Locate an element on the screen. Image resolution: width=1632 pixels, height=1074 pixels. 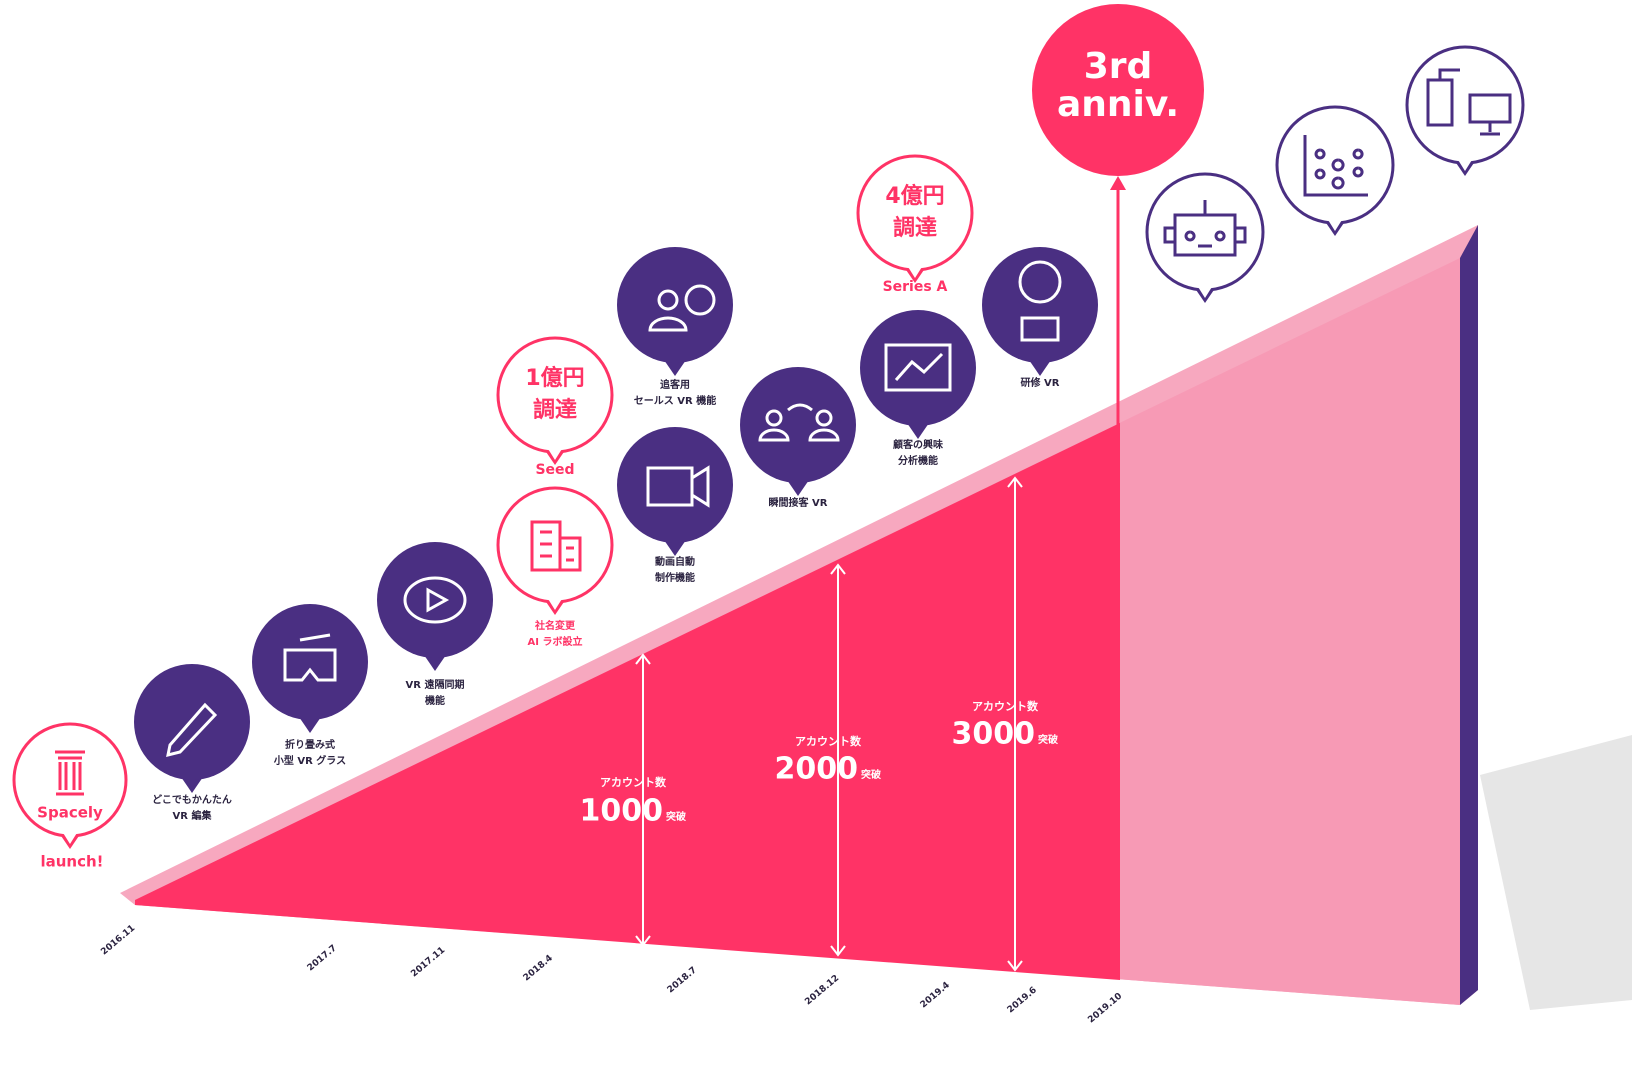
feature-label: 顧客の興味 is located at coordinates (918, 444).